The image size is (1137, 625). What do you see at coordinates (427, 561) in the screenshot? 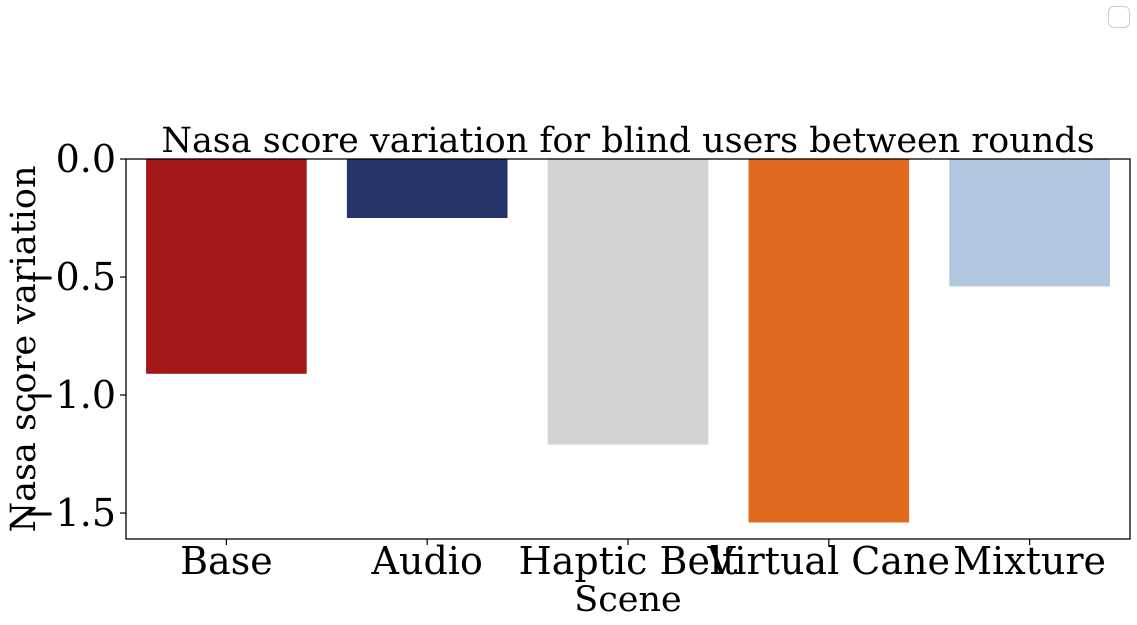
I see `x-tick-label: Audio` at bounding box center [427, 561].